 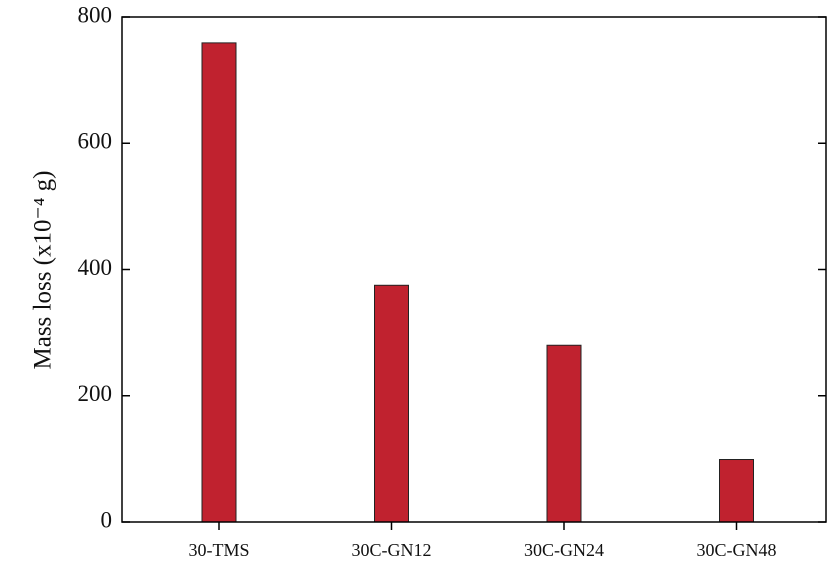 What do you see at coordinates (43, 270) in the screenshot?
I see `y-axis-label: Mass loss (x10⁻⁴ g)` at bounding box center [43, 270].